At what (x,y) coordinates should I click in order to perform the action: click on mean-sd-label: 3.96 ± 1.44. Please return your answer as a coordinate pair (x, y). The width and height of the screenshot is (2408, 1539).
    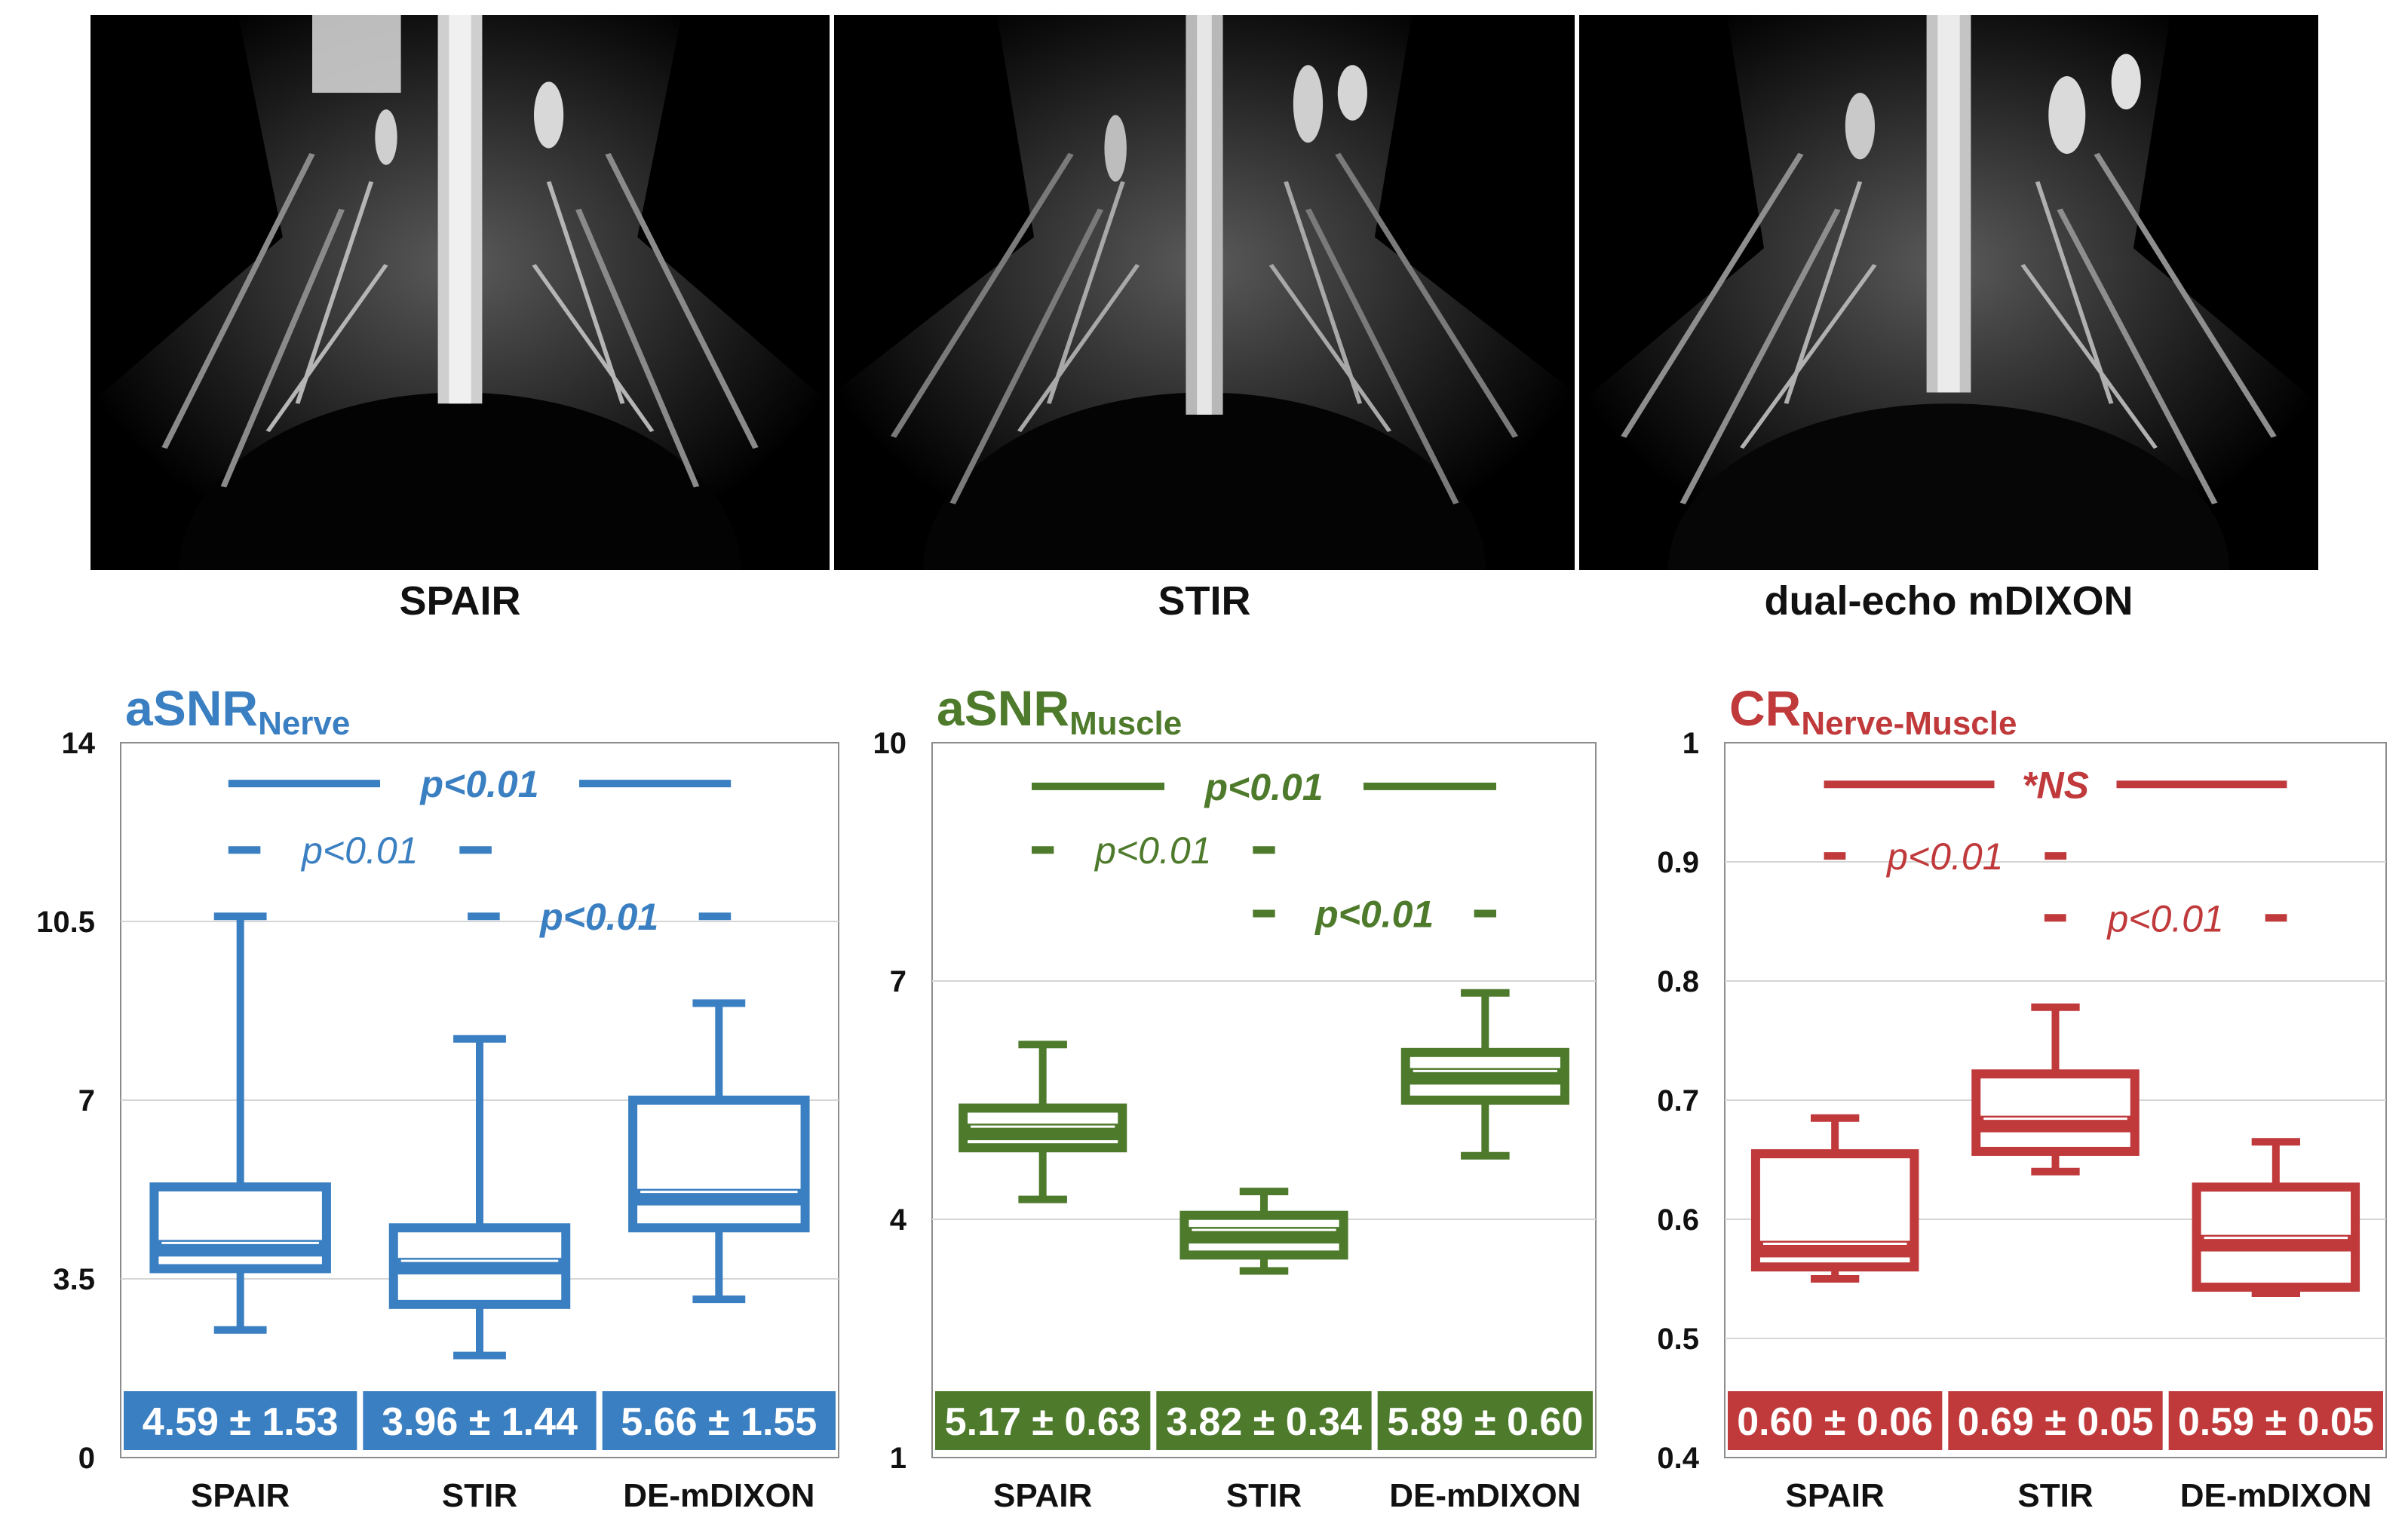
    Looking at the image, I should click on (480, 1422).